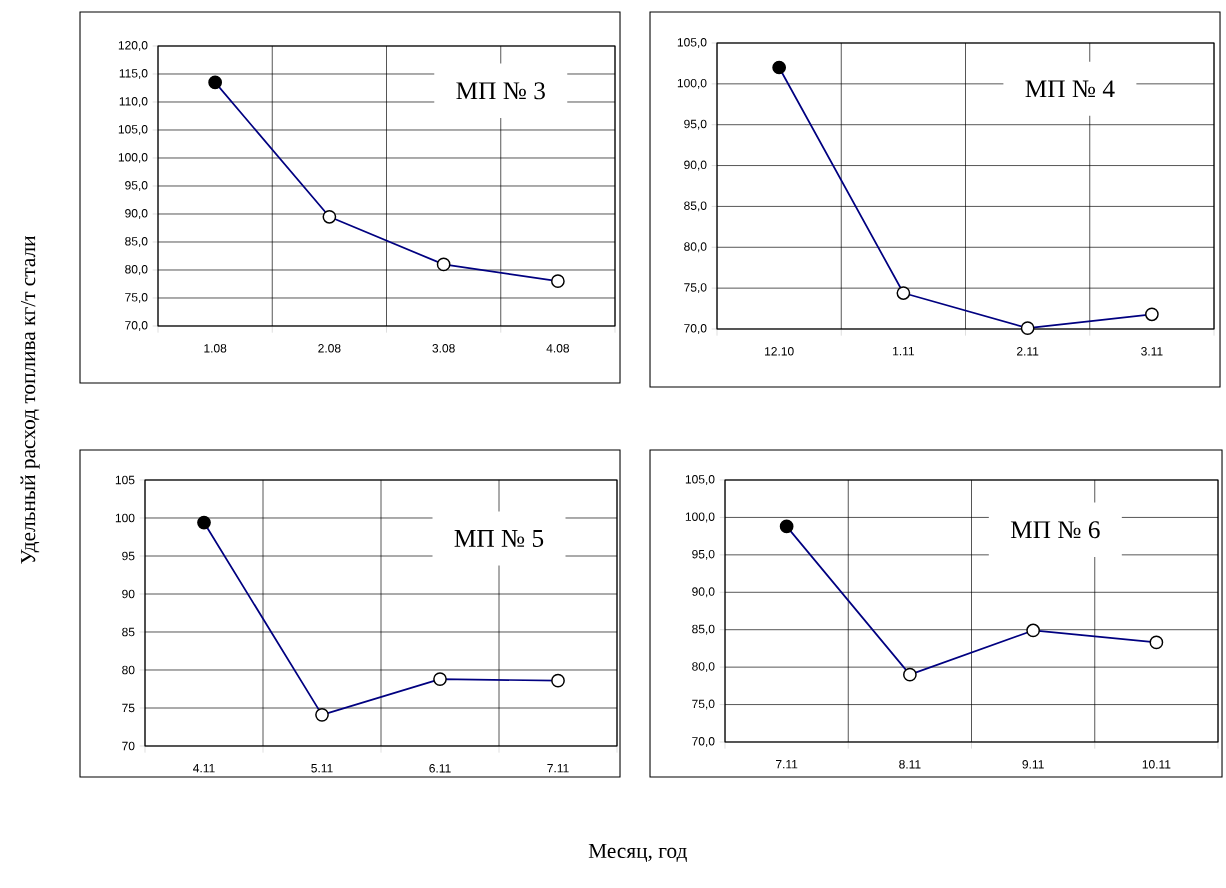 This screenshot has height=888, width=1226. I want to click on x-tick-label: 1.08, so click(215, 348).